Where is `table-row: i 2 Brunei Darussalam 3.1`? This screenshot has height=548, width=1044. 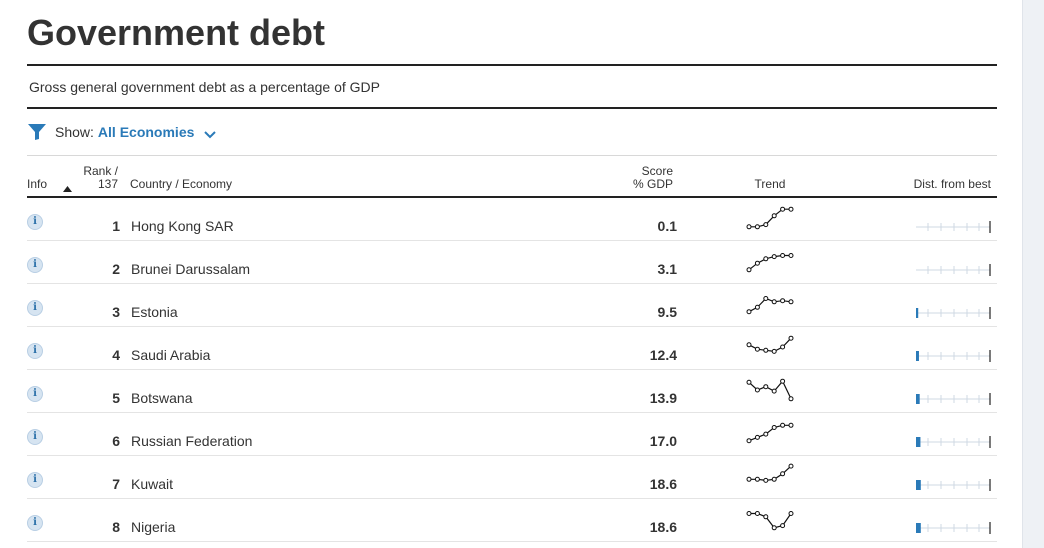
table-row: i 2 Brunei Darussalam 3.1 is located at coordinates (512, 262).